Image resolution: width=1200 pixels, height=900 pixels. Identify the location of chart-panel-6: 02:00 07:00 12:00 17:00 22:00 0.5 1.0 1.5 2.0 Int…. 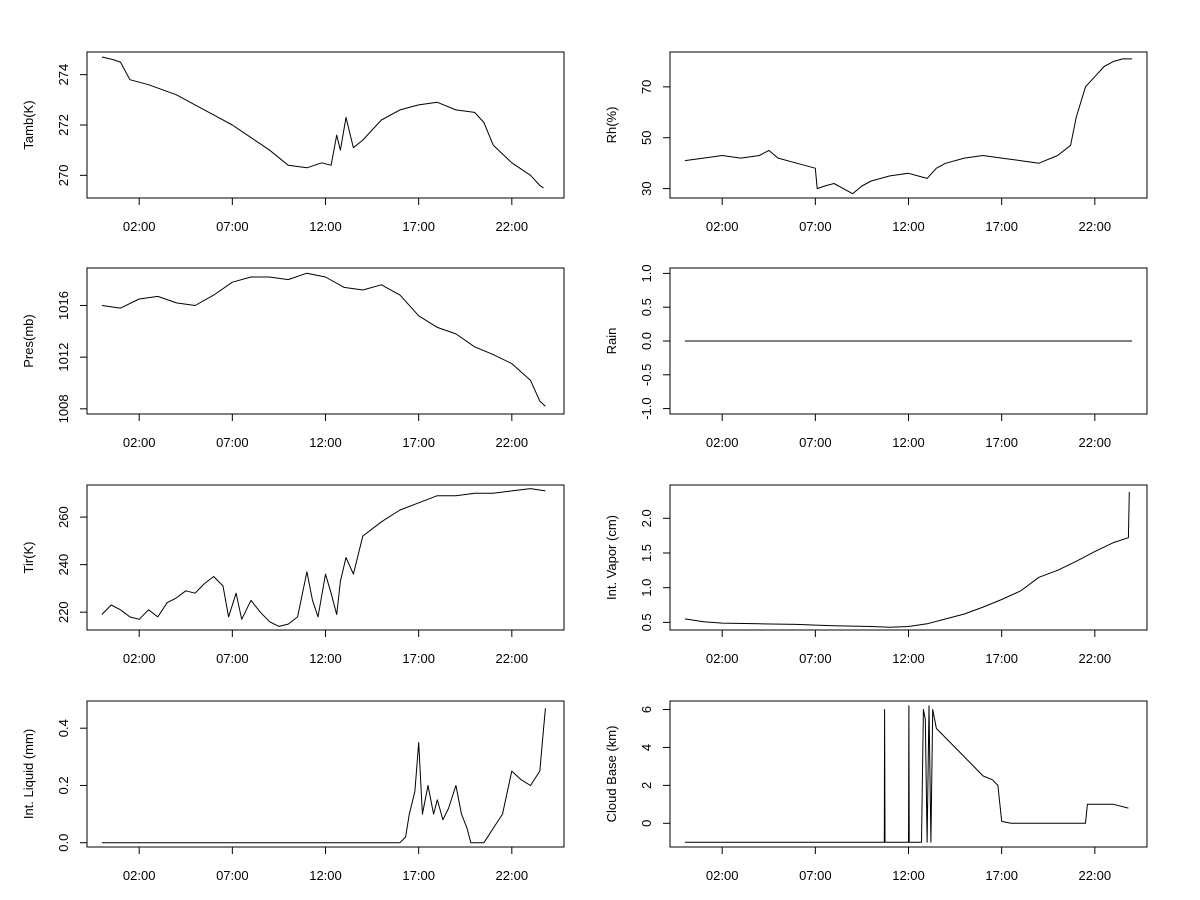
(876, 575).